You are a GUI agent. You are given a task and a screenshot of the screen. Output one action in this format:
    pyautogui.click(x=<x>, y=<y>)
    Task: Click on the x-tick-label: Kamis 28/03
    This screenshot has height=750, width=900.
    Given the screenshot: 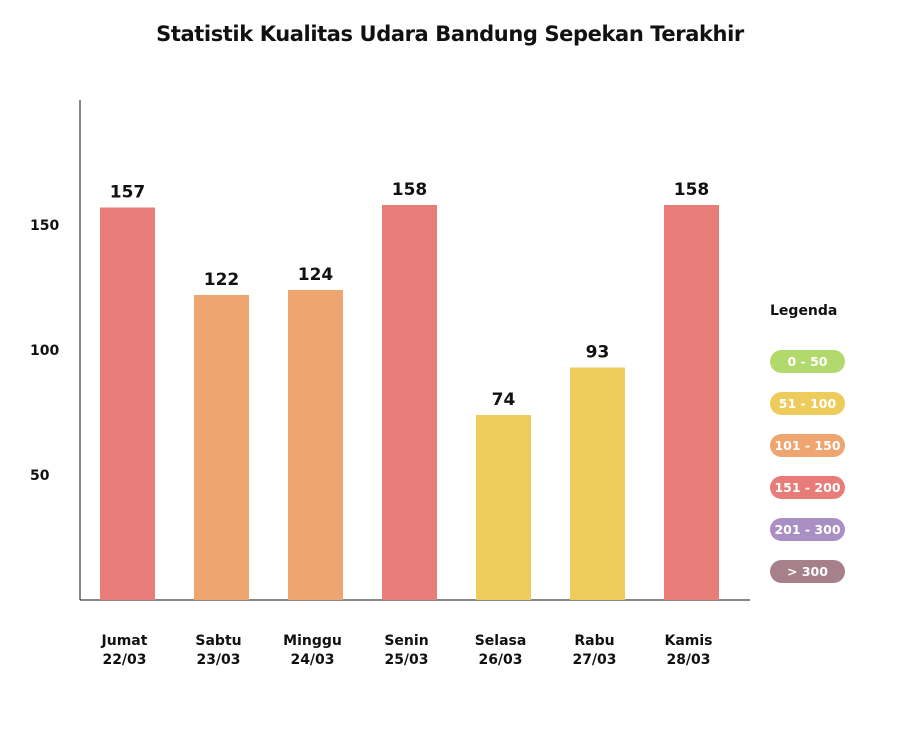 What is the action you would take?
    pyautogui.click(x=688, y=650)
    